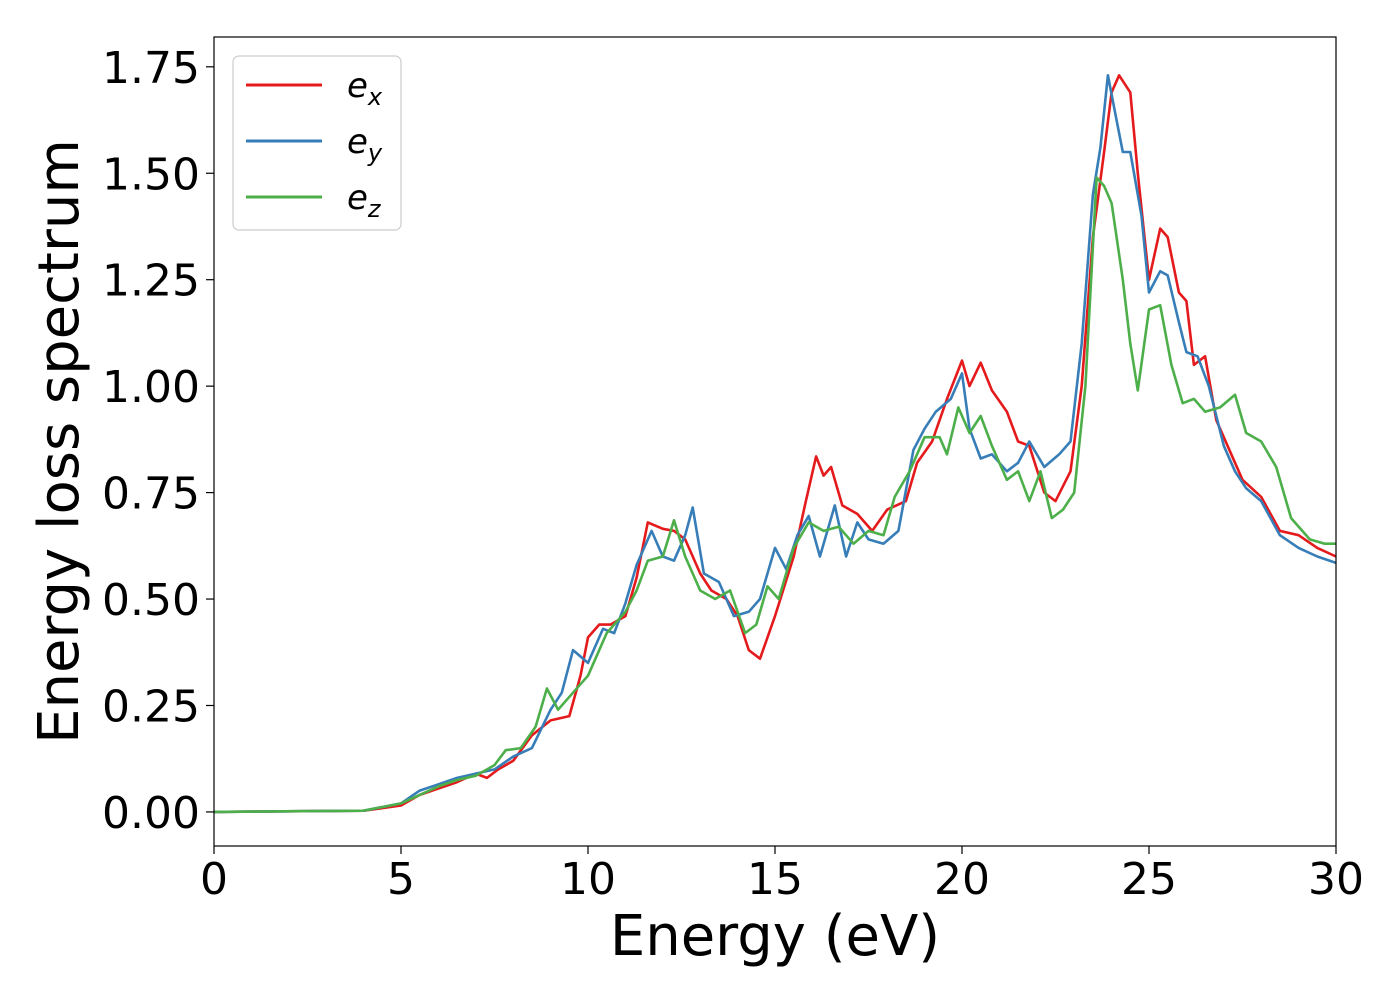  I want to click on legend-box, so click(317, 143).